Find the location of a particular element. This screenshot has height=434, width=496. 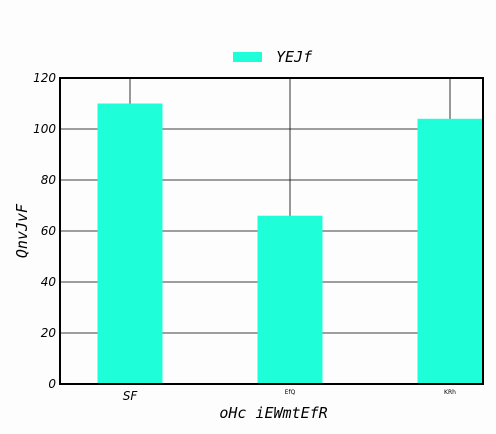

x-tick-labels: SF EfQ KRh is located at coordinates (289, 396).